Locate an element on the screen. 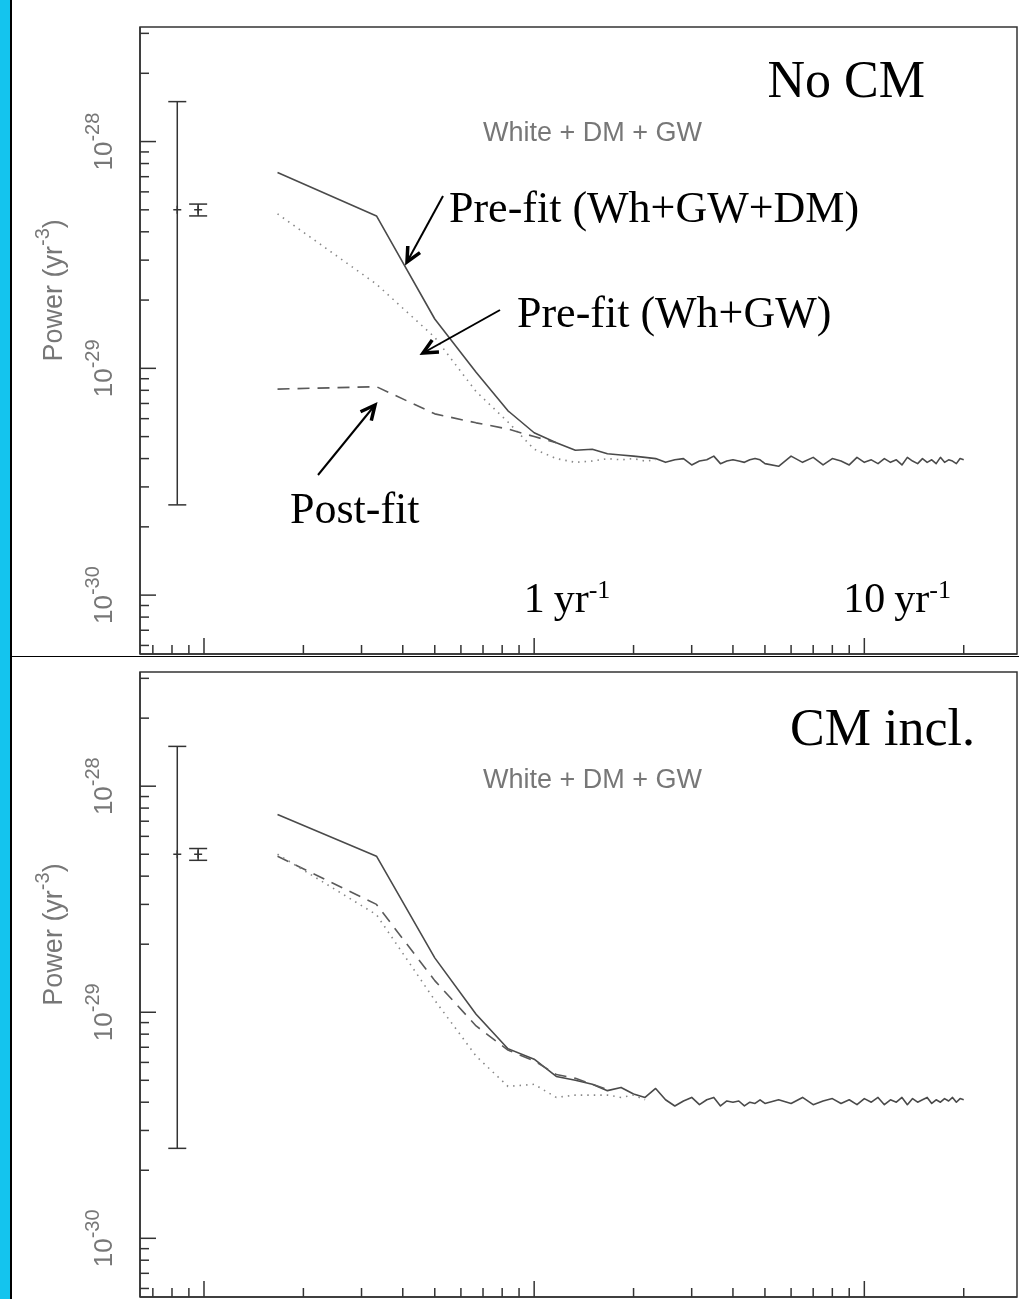 Image resolution: width=1019 pixels, height=1299 pixels. text: yr$^{-1}$ is located at coordinates (922, 597).